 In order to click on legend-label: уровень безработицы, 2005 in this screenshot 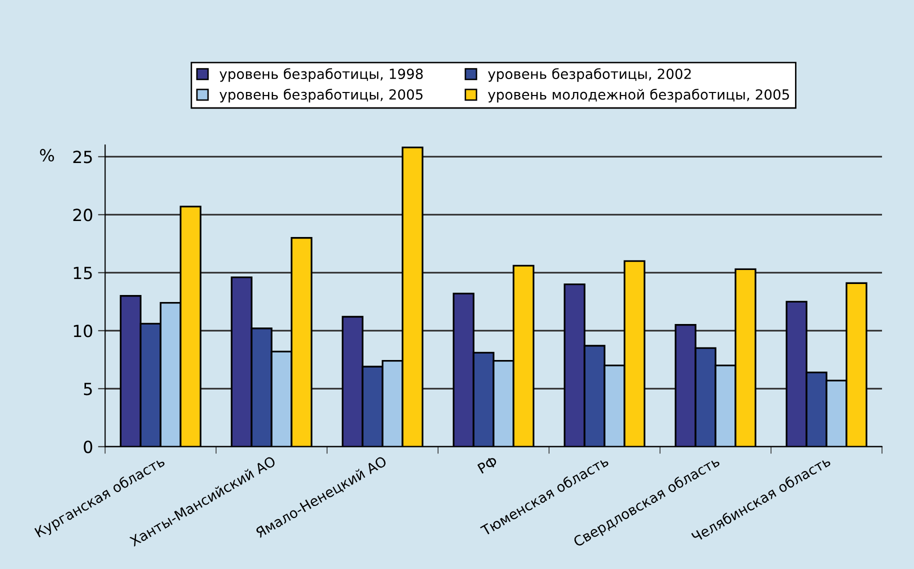, I will do `click(321, 95)`.